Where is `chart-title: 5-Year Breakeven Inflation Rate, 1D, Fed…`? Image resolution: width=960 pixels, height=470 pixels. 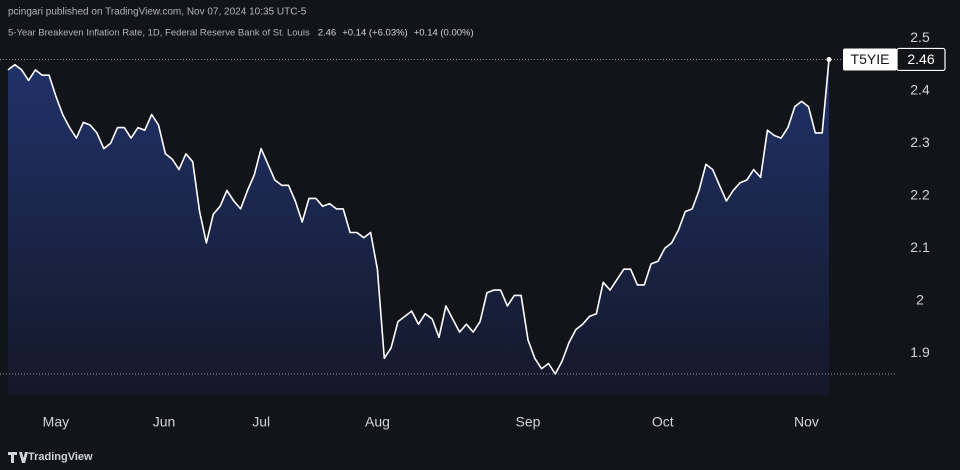
chart-title: 5-Year Breakeven Inflation Rate, 1D, Fed… is located at coordinates (159, 33).